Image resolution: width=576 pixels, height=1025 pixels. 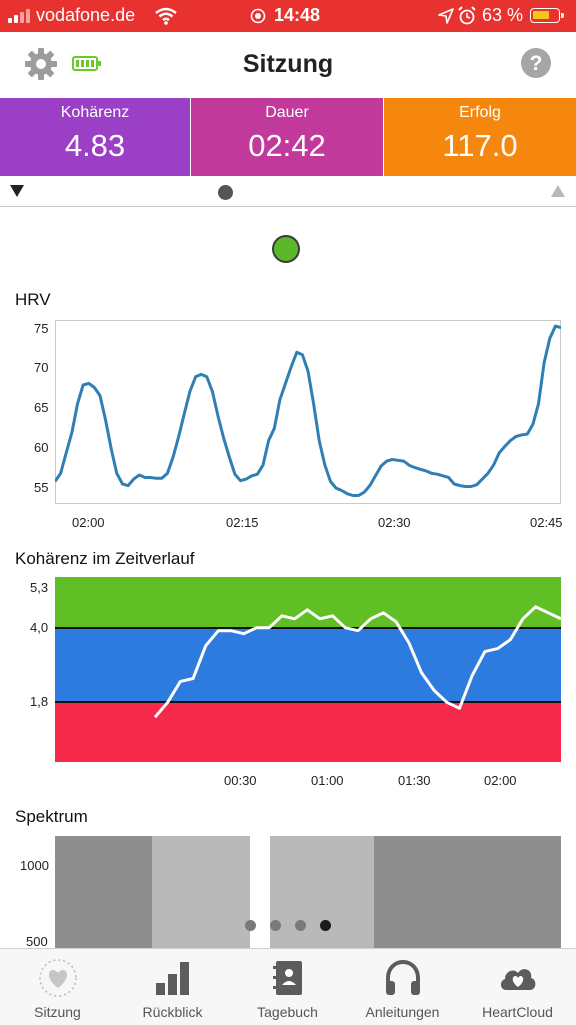 What do you see at coordinates (546, 522) in the screenshot?
I see `hrv-x-tick: 02:45` at bounding box center [546, 522].